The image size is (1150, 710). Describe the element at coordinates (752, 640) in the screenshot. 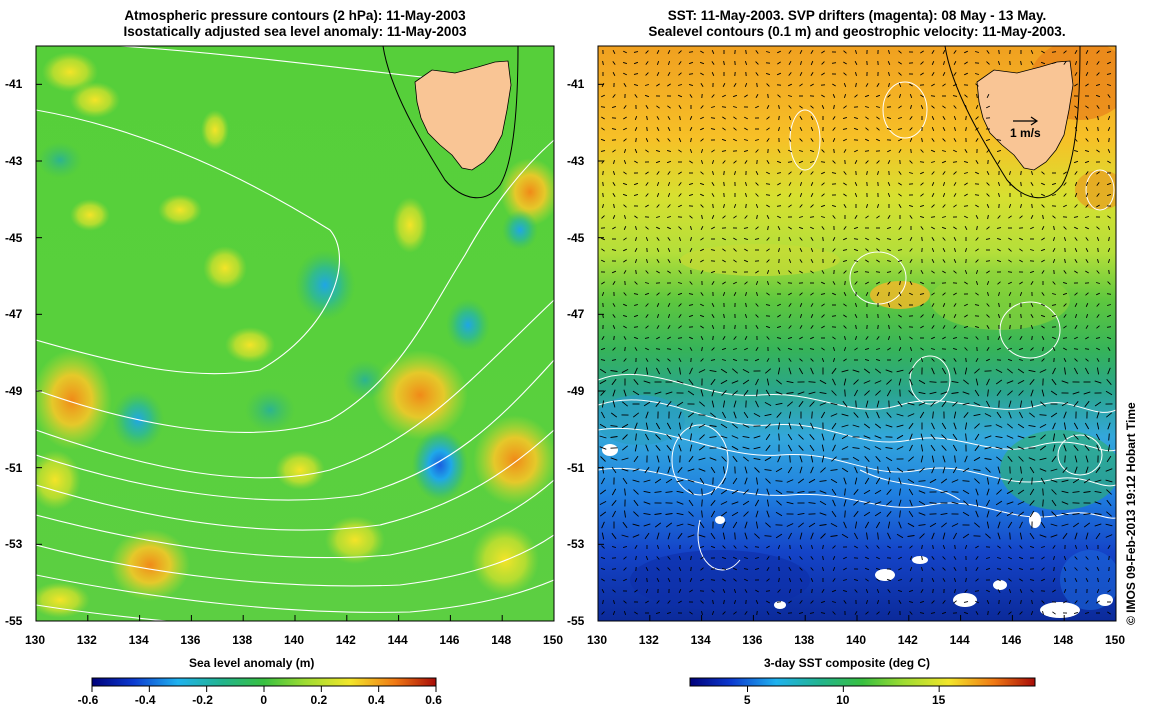

I see `right-lon-tick-label: 136` at that location.